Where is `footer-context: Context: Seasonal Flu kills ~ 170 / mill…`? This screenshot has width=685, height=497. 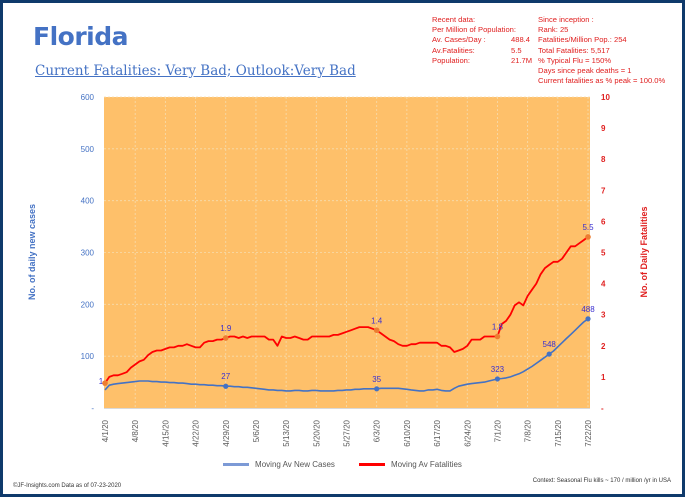 footer-context: Context: Seasonal Flu kills ~ 170 / mill… is located at coordinates (601, 481).